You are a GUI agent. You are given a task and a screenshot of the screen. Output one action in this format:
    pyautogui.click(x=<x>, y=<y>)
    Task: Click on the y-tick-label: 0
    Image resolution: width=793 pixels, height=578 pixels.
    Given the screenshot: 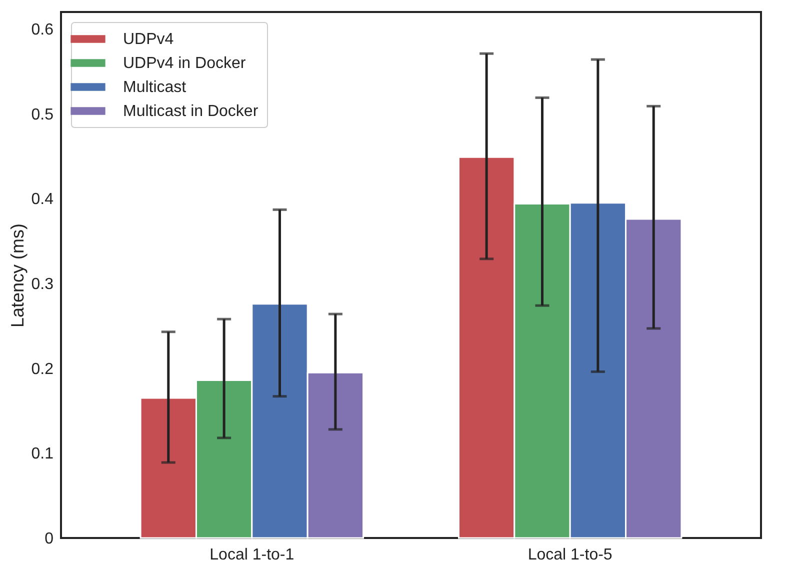 What is the action you would take?
    pyautogui.click(x=49, y=539)
    